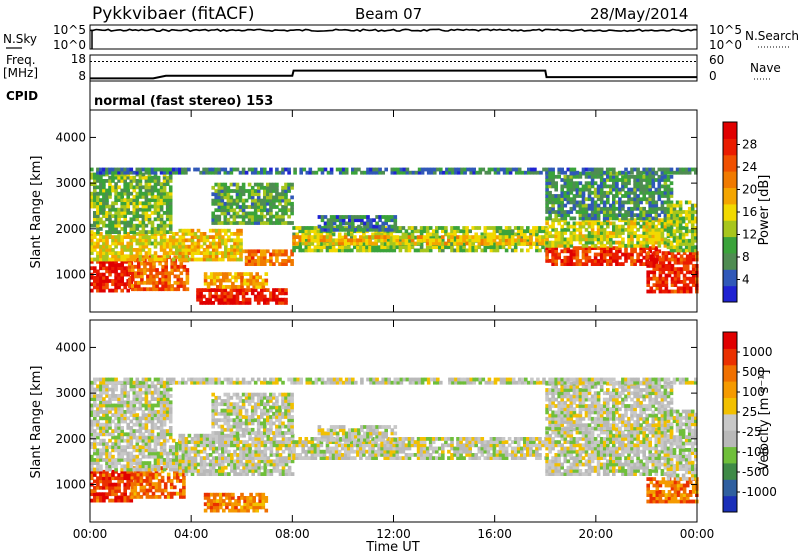 This screenshot has width=800, height=554. I want to click on y-tick-label: 3000, so click(70, 183).